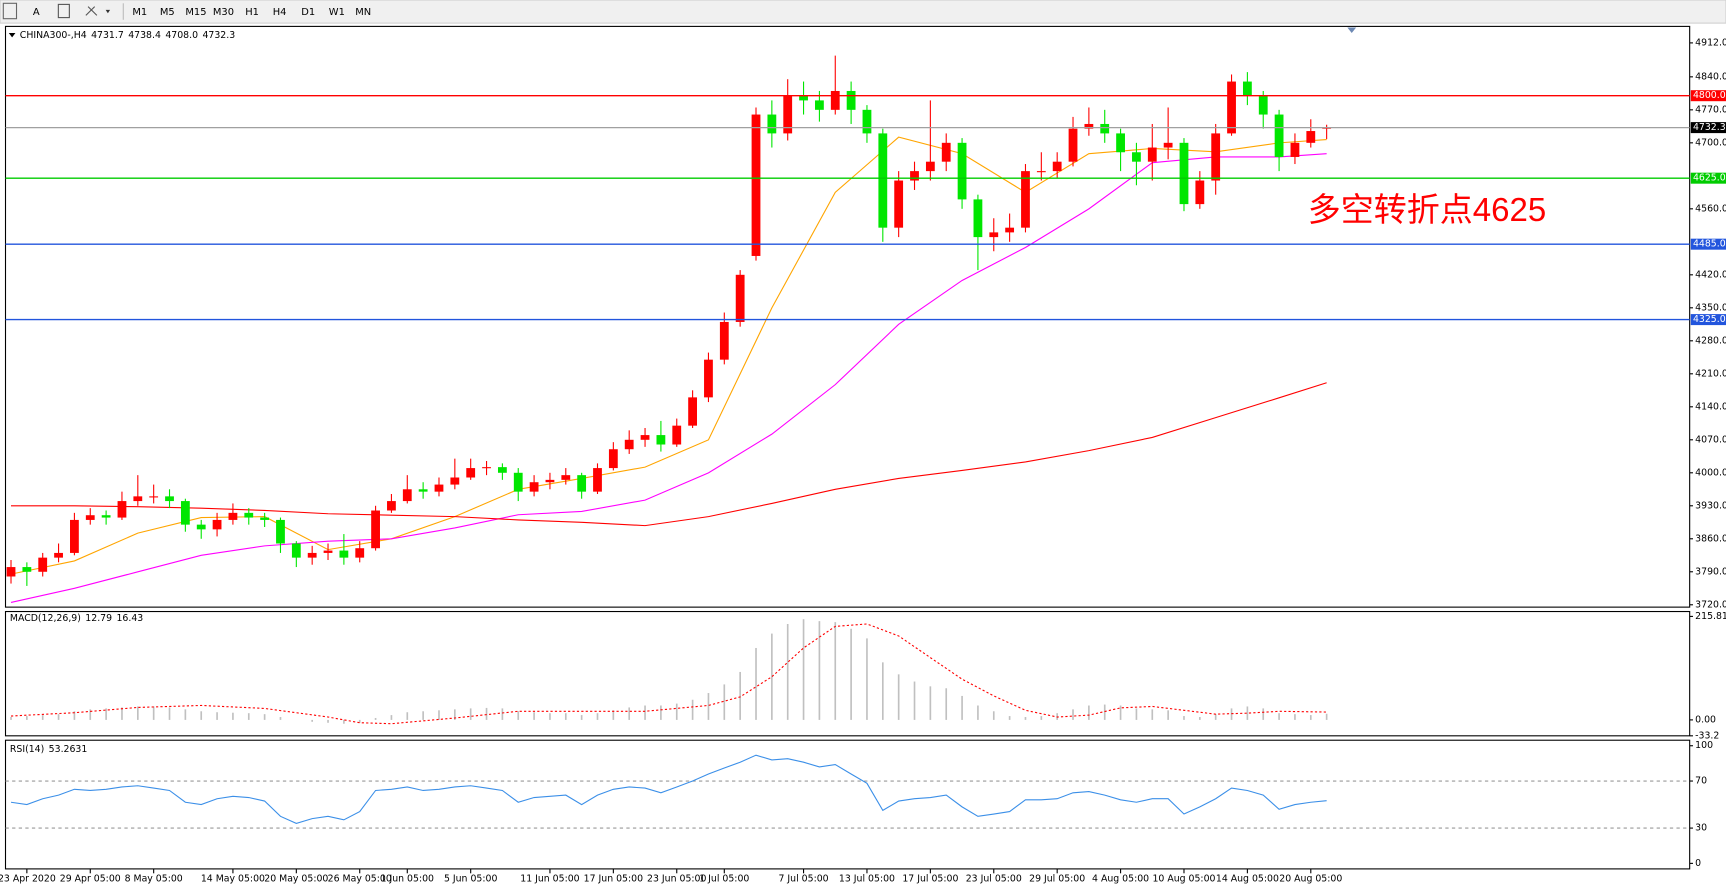 This screenshot has height=892, width=1726. What do you see at coordinates (108, 11) in the screenshot?
I see `dropdown-arrow` at bounding box center [108, 11].